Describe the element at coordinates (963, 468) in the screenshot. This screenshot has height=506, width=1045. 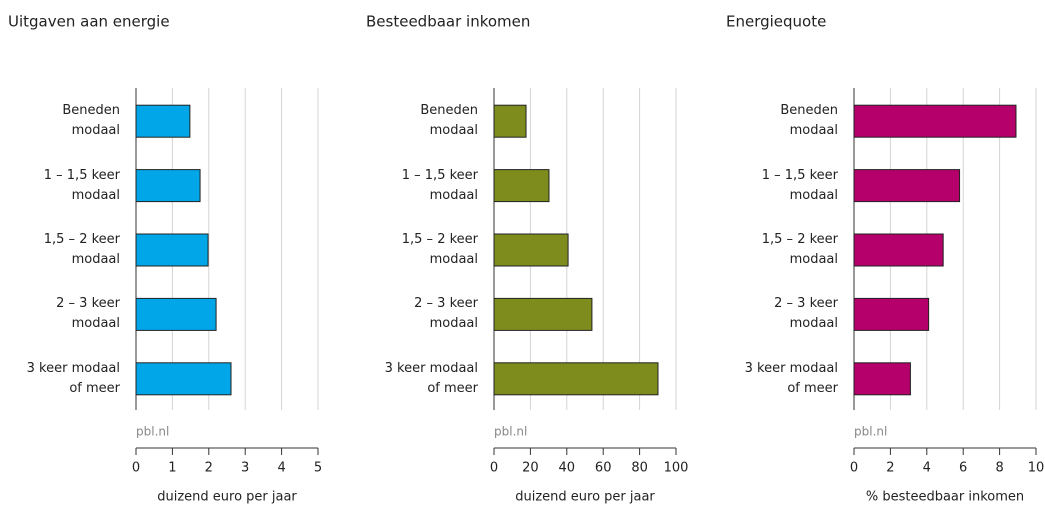
I see `x-tick-label: 6` at that location.